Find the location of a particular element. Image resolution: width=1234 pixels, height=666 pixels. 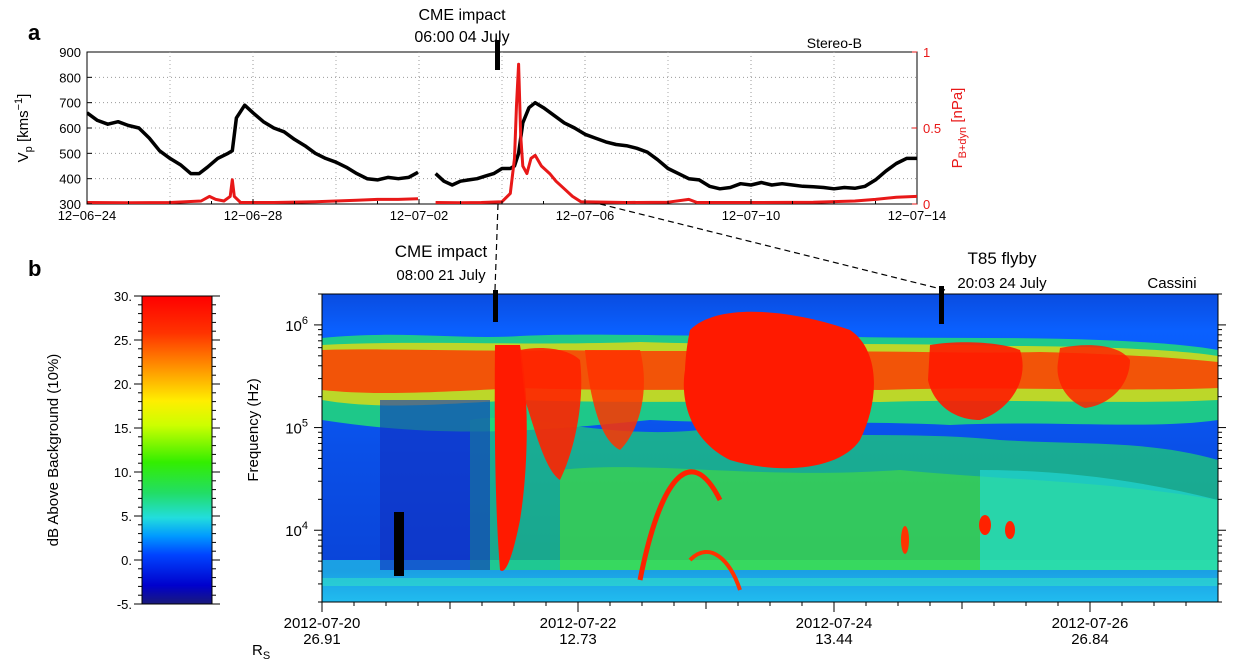

xtick-date-label: 2012-07-24 is located at coordinates (834, 623).